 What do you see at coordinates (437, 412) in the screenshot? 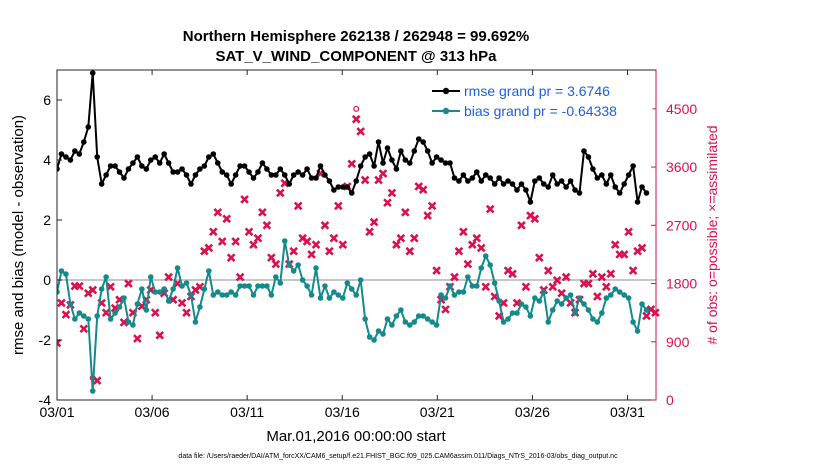
I see `x-tick-label: 03/21` at bounding box center [437, 412].